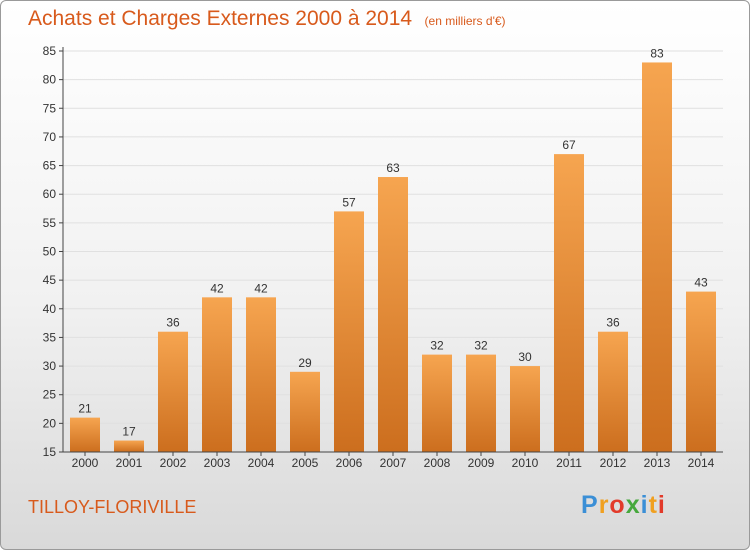  I want to click on data-label: 29, so click(305, 363).